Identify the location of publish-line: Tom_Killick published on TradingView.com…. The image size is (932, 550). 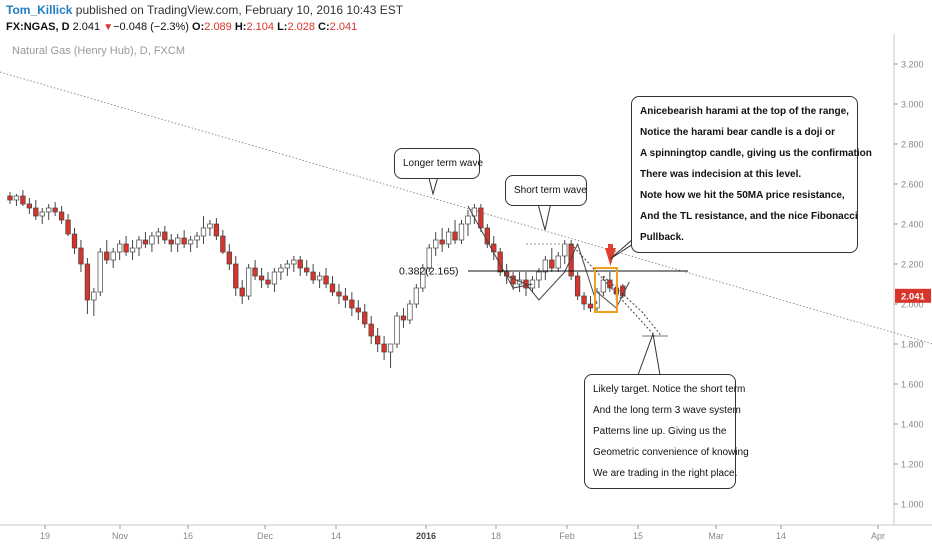
(204, 10).